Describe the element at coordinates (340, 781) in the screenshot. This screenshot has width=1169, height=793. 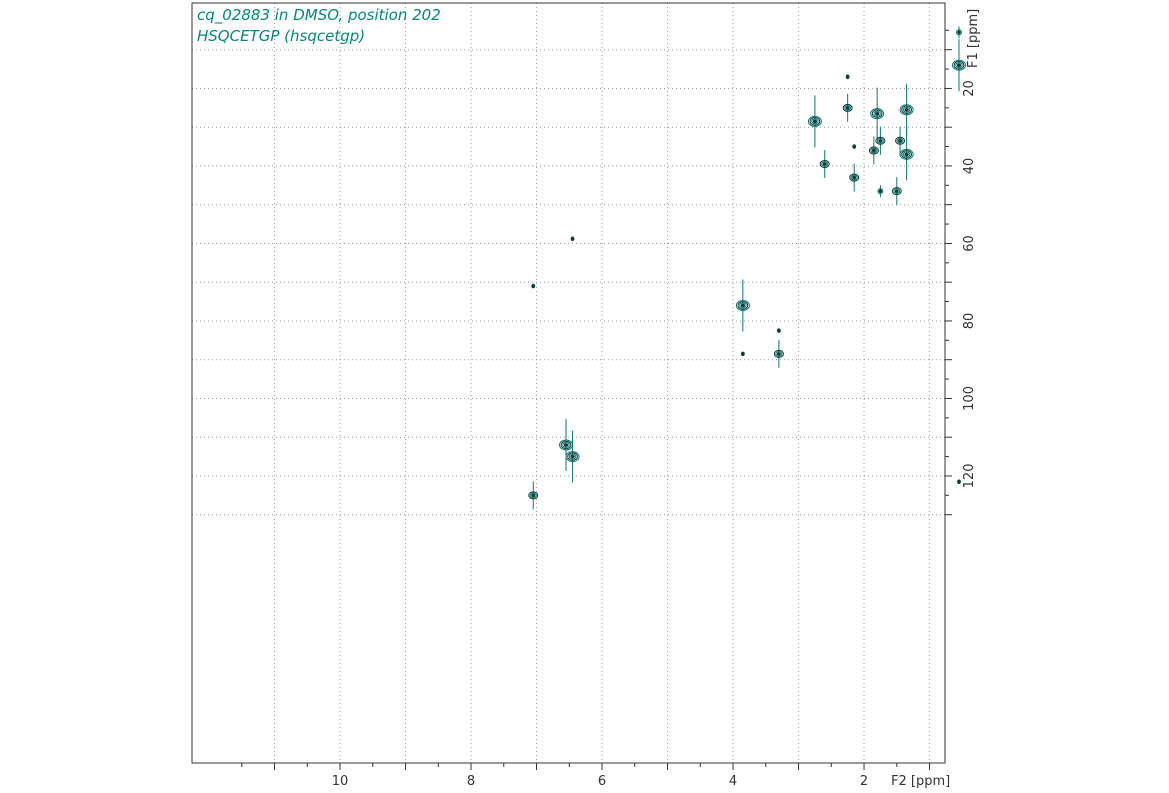
I see `x-tick-label: 10` at that location.